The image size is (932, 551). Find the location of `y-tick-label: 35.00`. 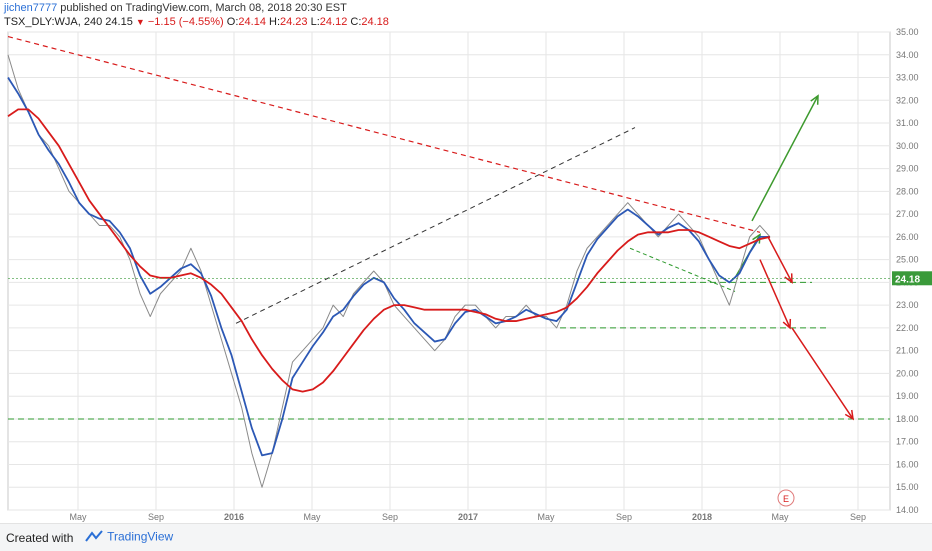

y-tick-label: 35.00 is located at coordinates (907, 32).